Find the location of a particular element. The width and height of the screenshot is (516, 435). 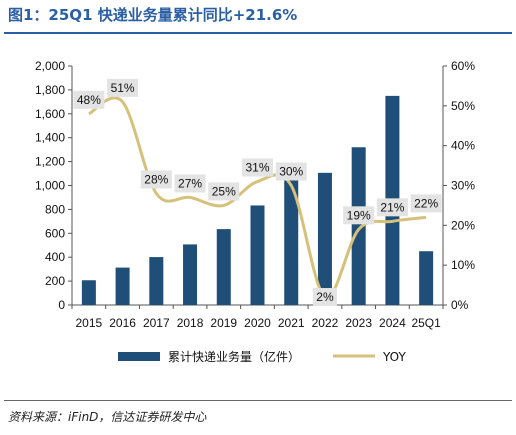

y-left-tick-label: 400 is located at coordinates (55, 257).